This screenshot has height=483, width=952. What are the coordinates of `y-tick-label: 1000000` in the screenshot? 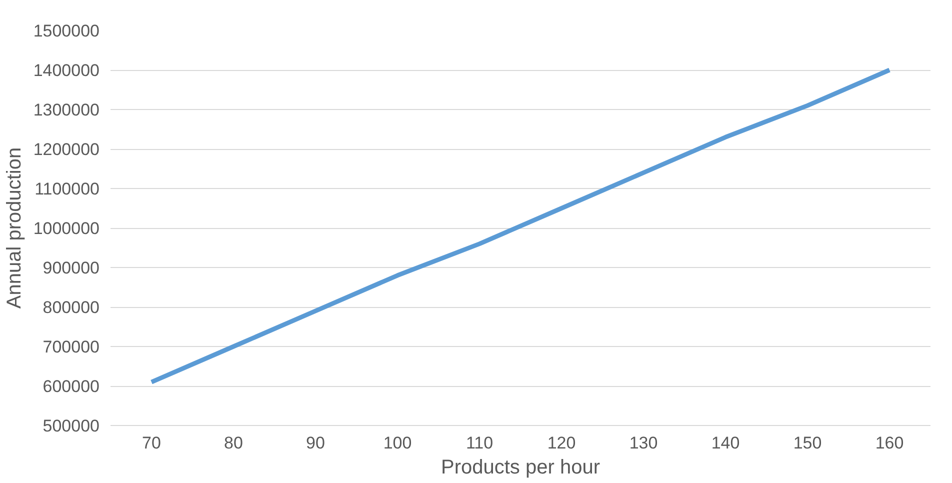 It's located at (66, 228).